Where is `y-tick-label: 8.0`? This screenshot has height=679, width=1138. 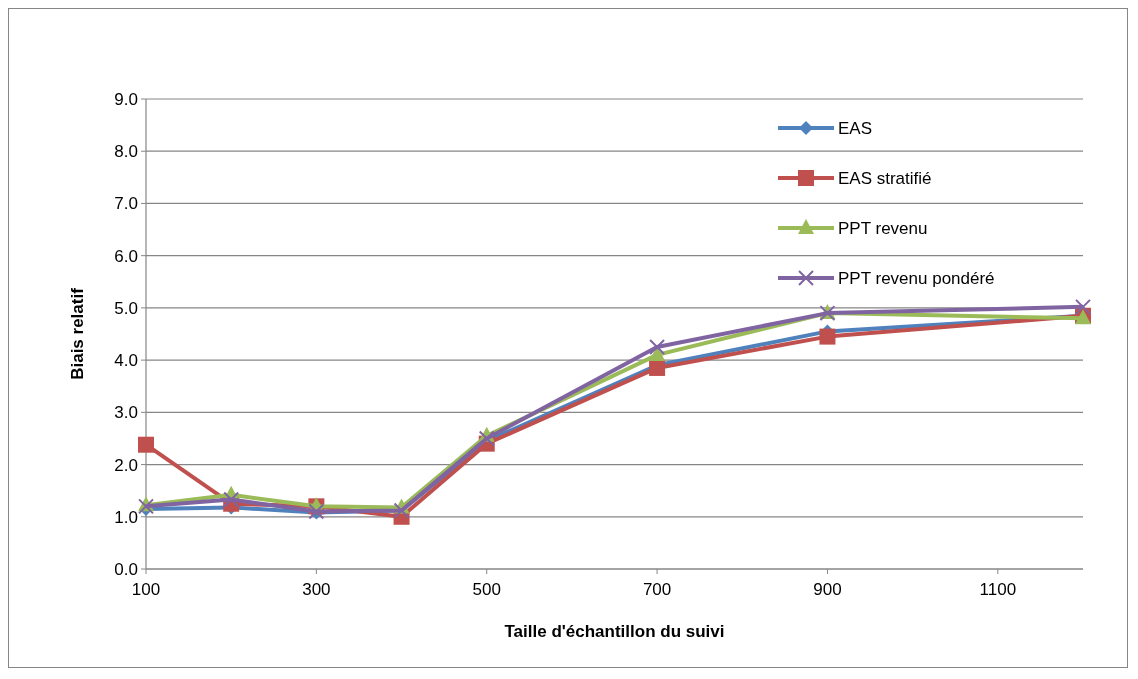
y-tick-label: 8.0 is located at coordinates (126, 152).